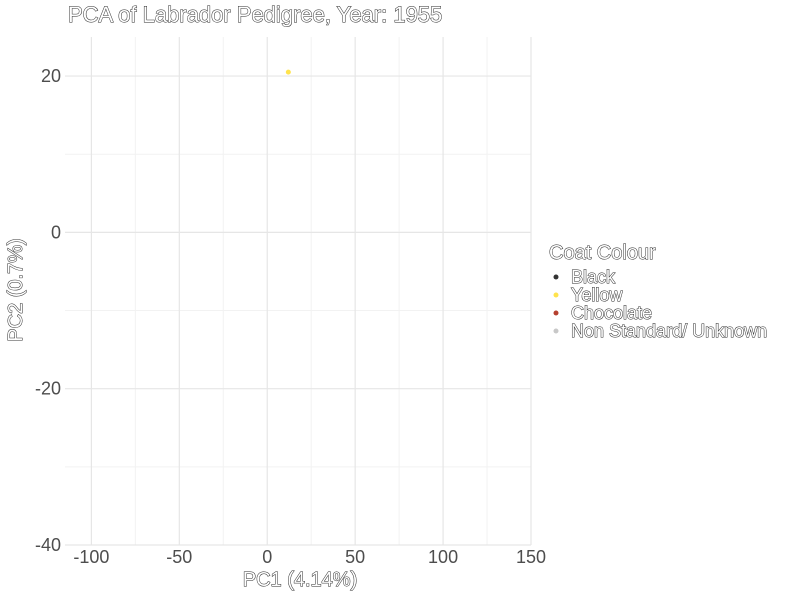 Image resolution: width=800 pixels, height=600 pixels. I want to click on legend-label: Chocolate, so click(611, 313).